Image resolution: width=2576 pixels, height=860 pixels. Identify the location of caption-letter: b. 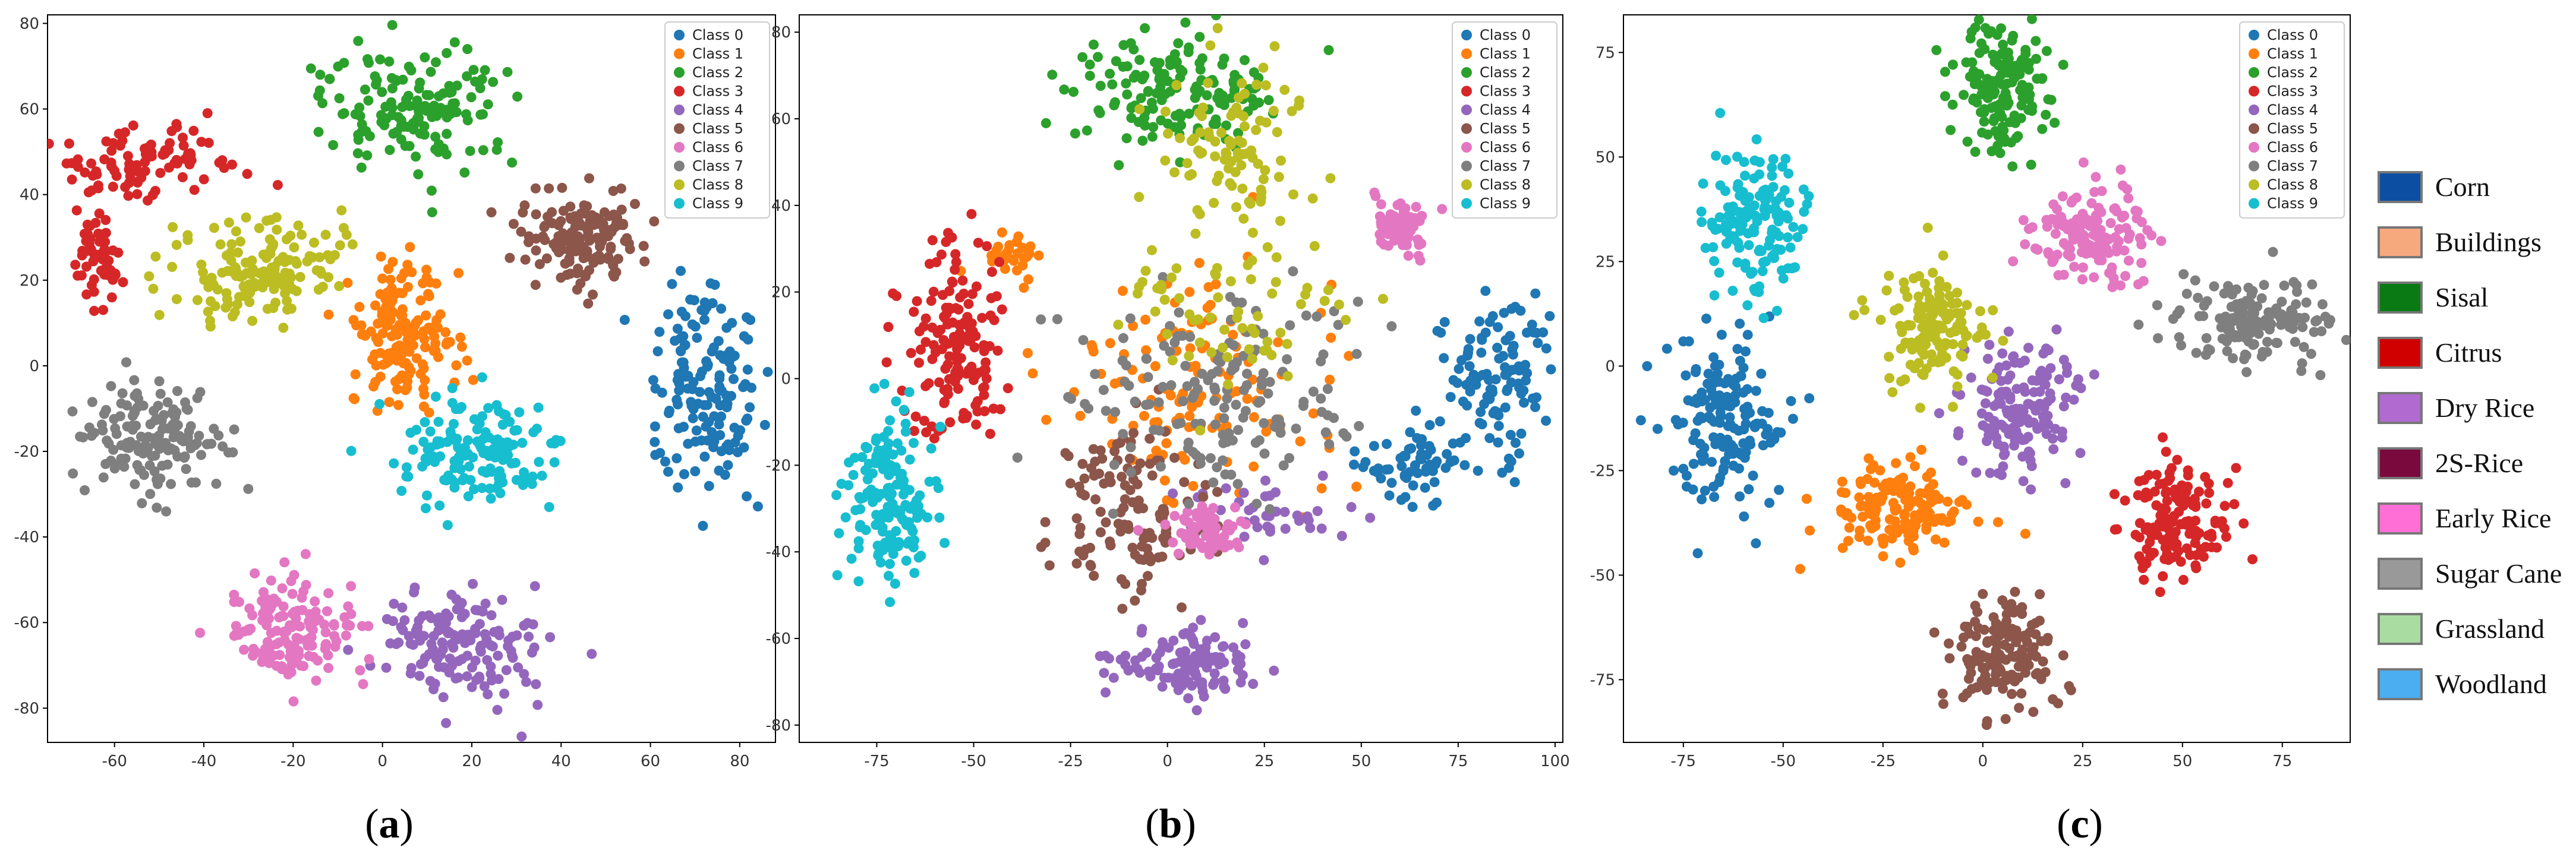
(1171, 824).